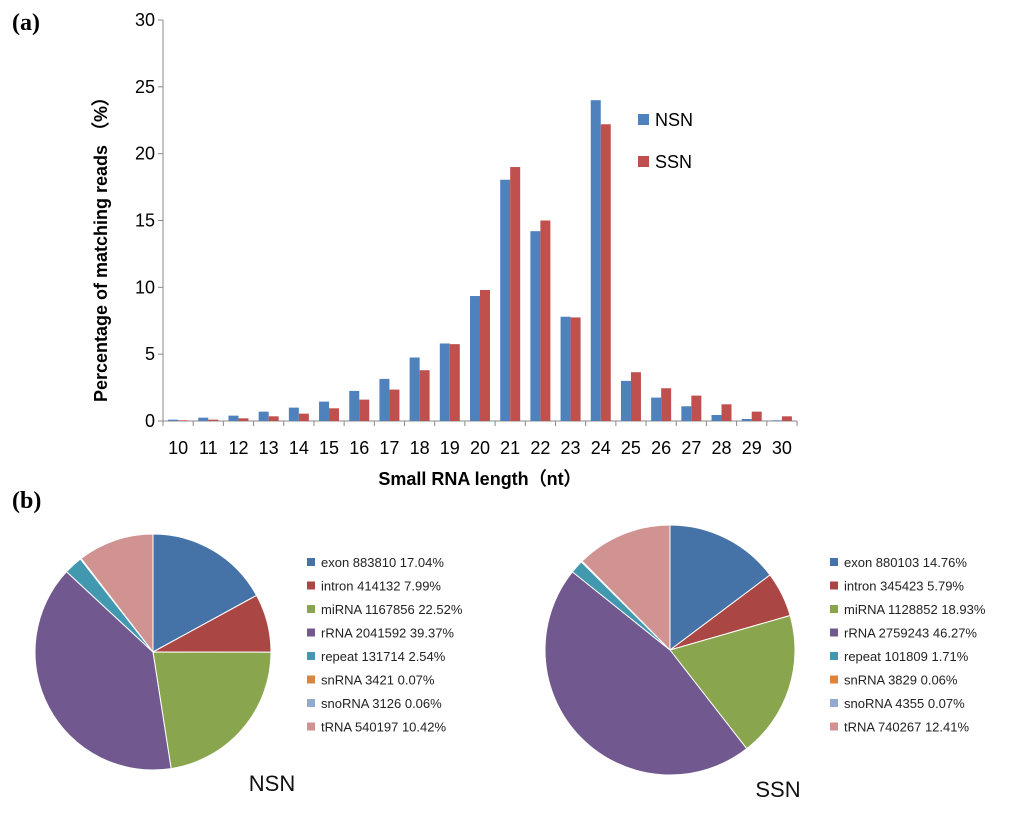 Image resolution: width=1024 pixels, height=815 pixels. I want to click on x-tick-label: 26, so click(661, 448).